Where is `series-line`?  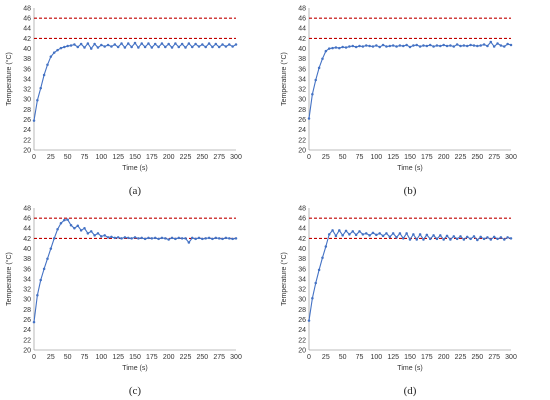
series-line is located at coordinates (410, 80).